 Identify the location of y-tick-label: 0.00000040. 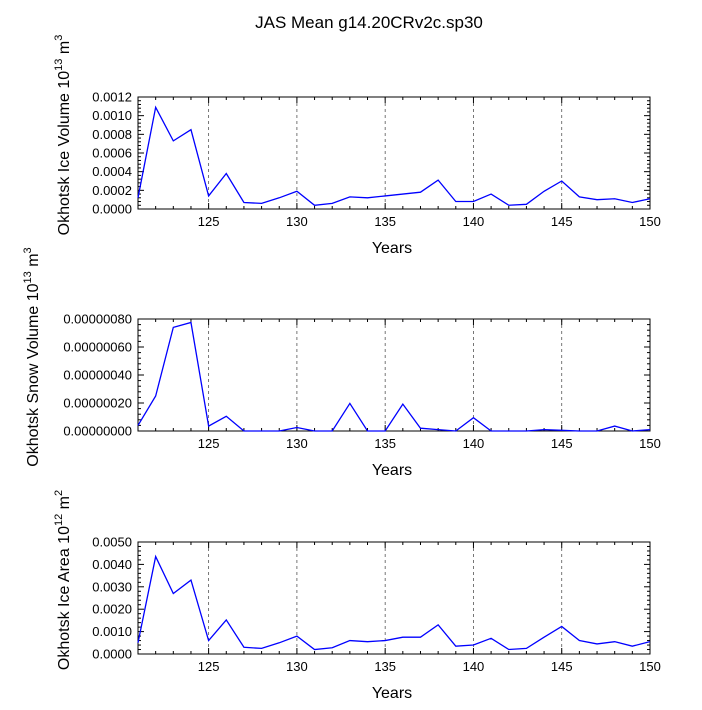
(97, 375).